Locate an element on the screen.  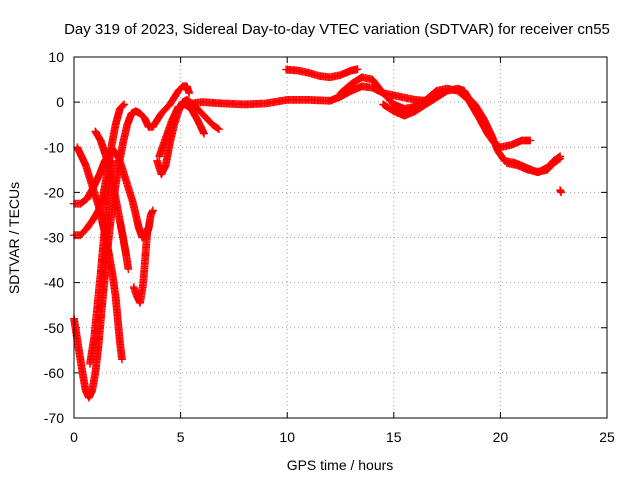
x-axis-label: GPS time / hours is located at coordinates (340, 465).